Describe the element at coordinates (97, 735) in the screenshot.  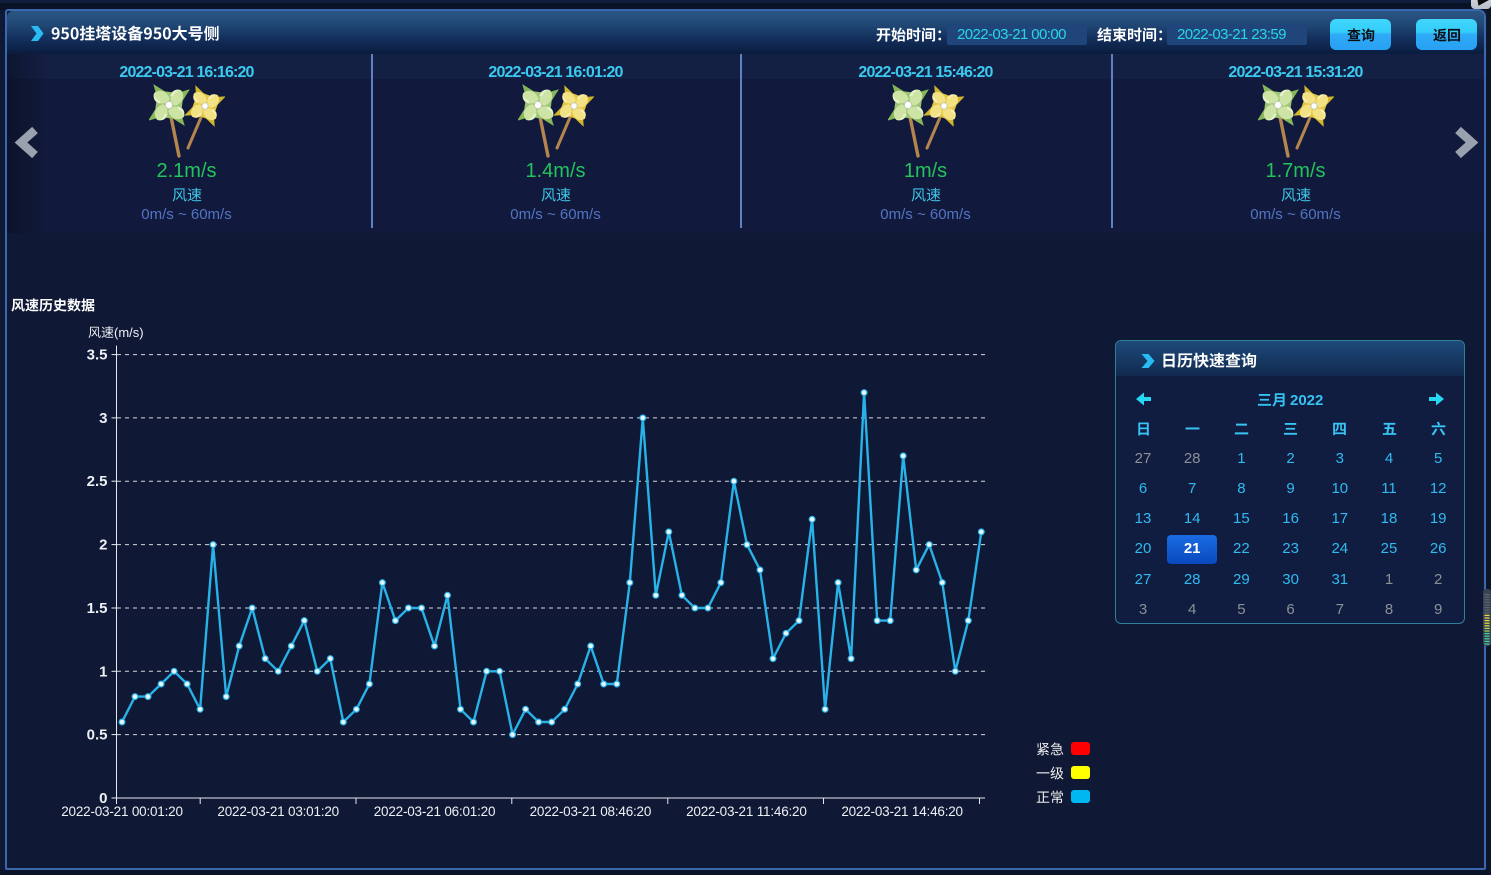
I see `svg-text: 0.5` at that location.